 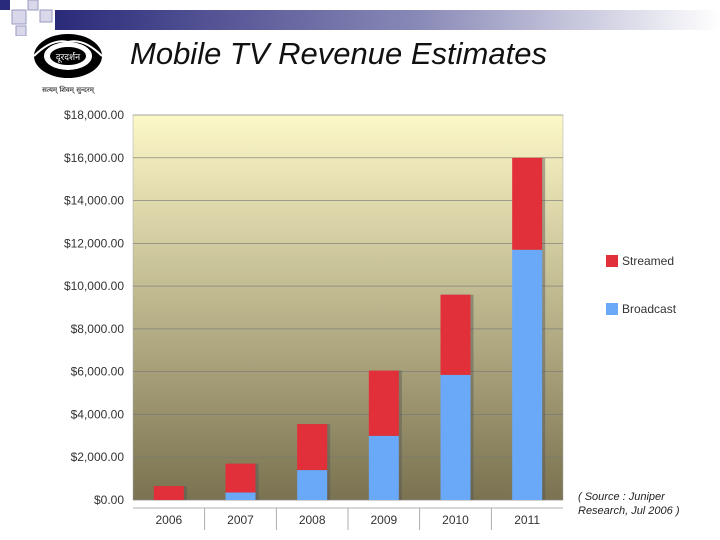 What do you see at coordinates (240, 520) in the screenshot?
I see `x-tick-label: 2007` at bounding box center [240, 520].